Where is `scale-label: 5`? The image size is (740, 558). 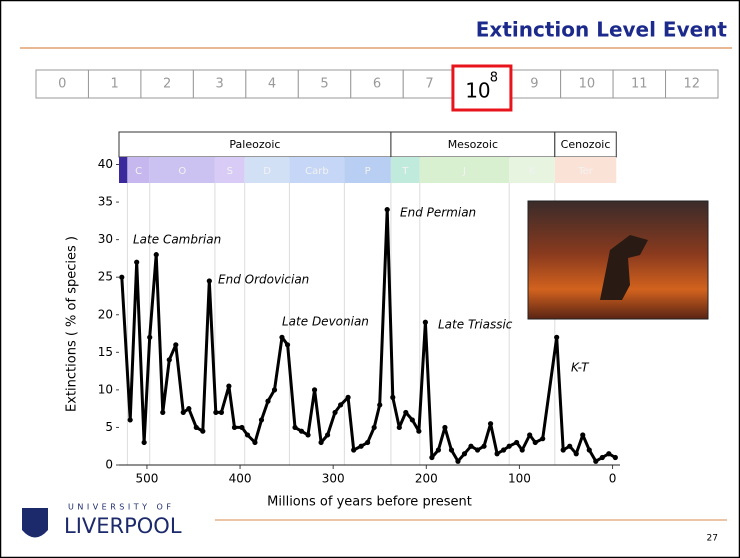
scale-label: 5 is located at coordinates (324, 84).